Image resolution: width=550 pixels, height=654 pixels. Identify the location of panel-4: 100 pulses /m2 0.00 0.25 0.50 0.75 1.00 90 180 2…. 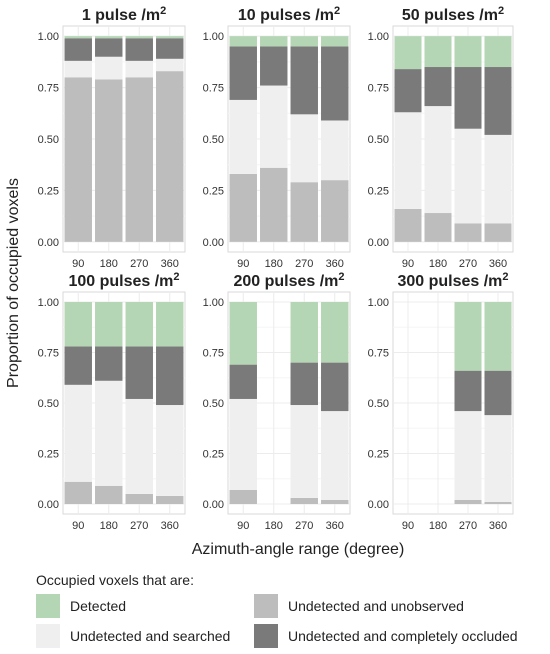
(112, 401).